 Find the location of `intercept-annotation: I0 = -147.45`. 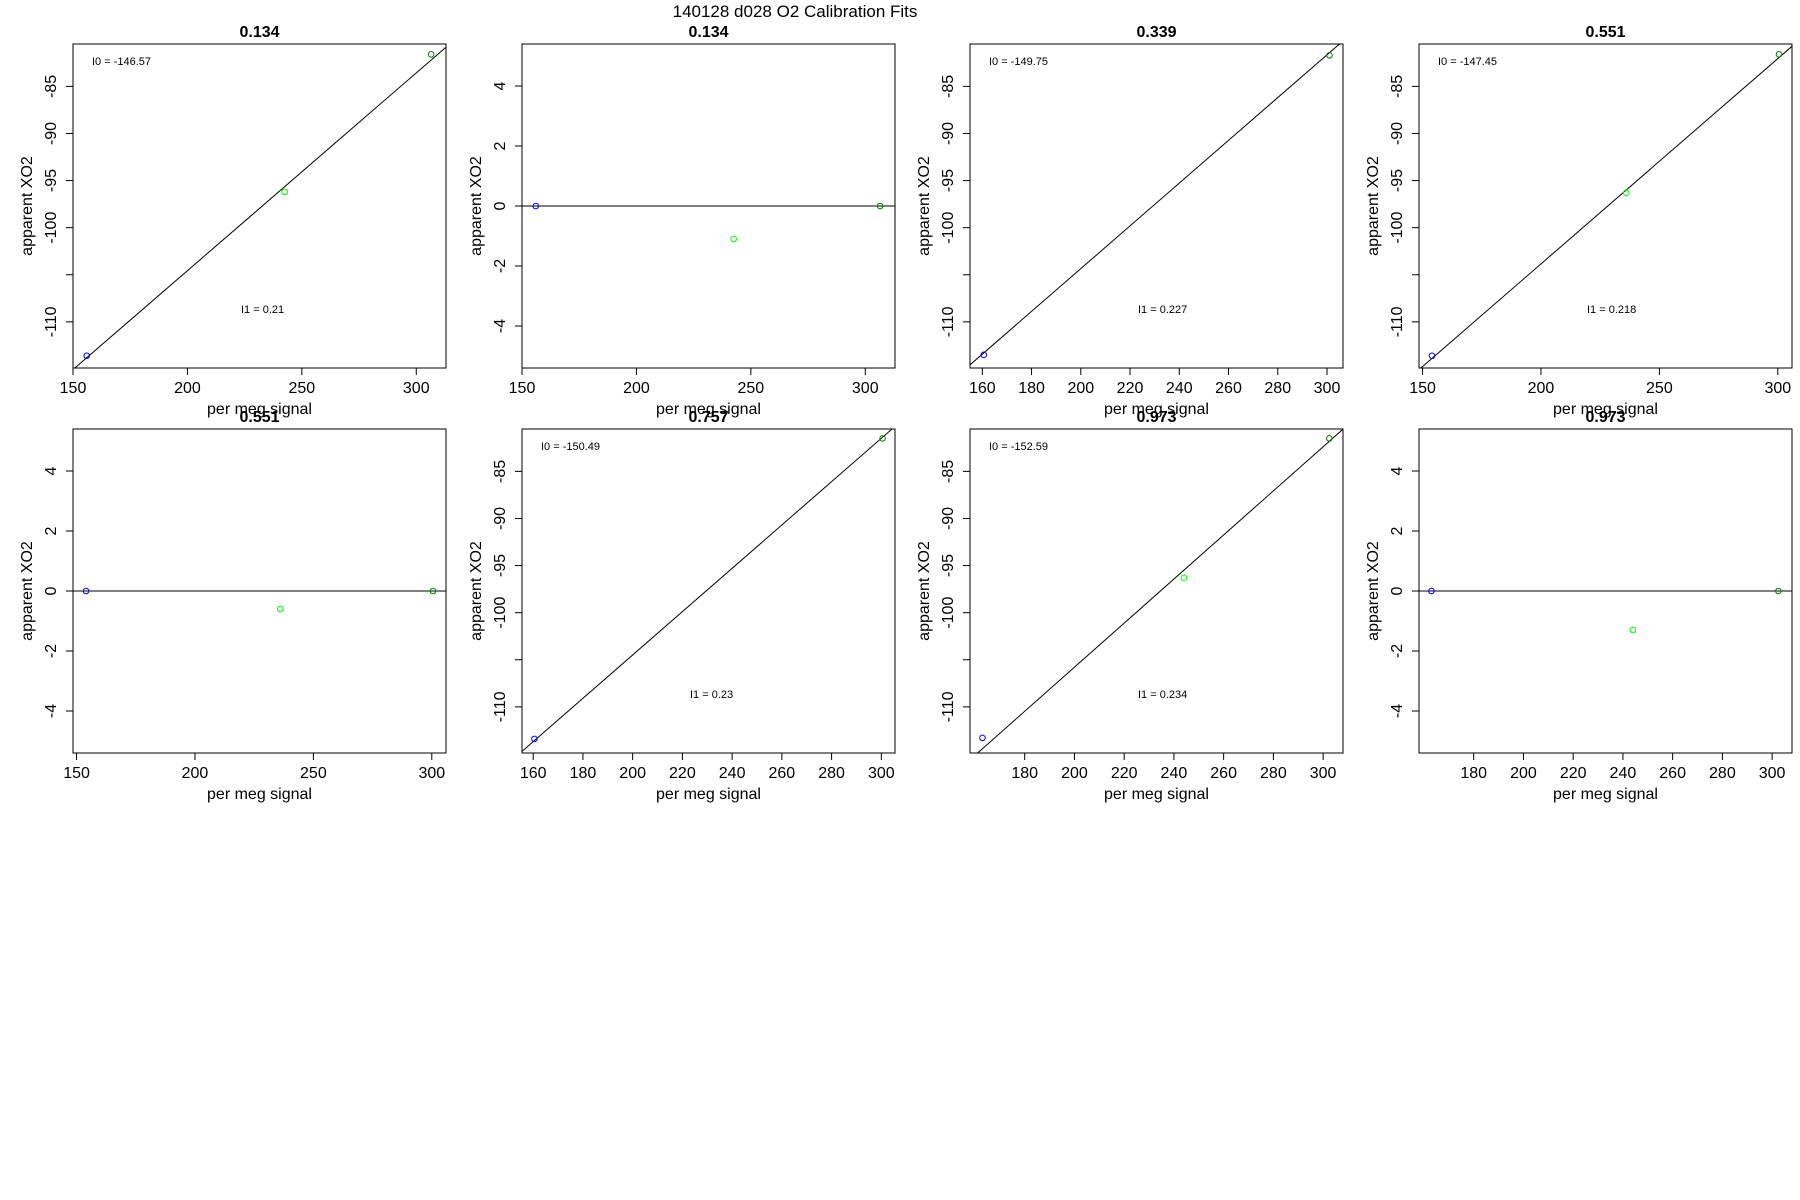

intercept-annotation: I0 = -147.45 is located at coordinates (1467, 62).